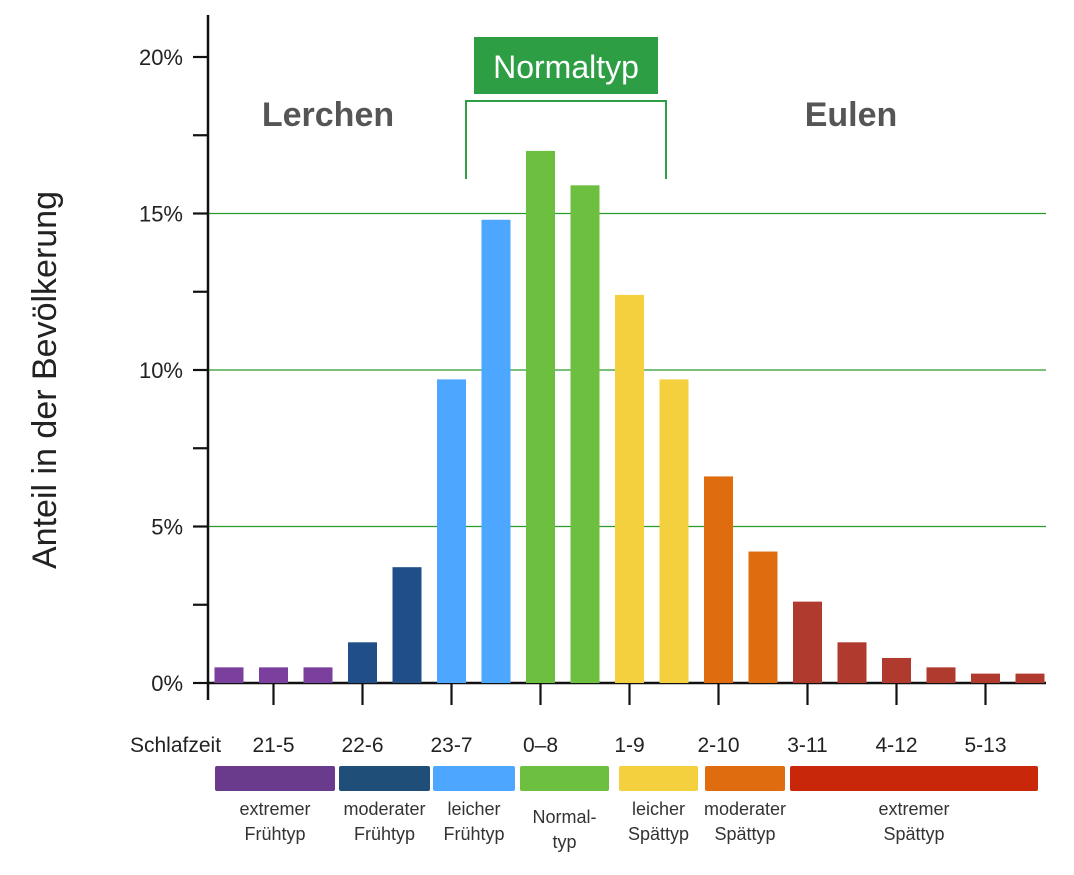 This screenshot has width=1074, height=875. Describe the element at coordinates (451, 745) in the screenshot. I see `x-tick-label: 23-7` at that location.